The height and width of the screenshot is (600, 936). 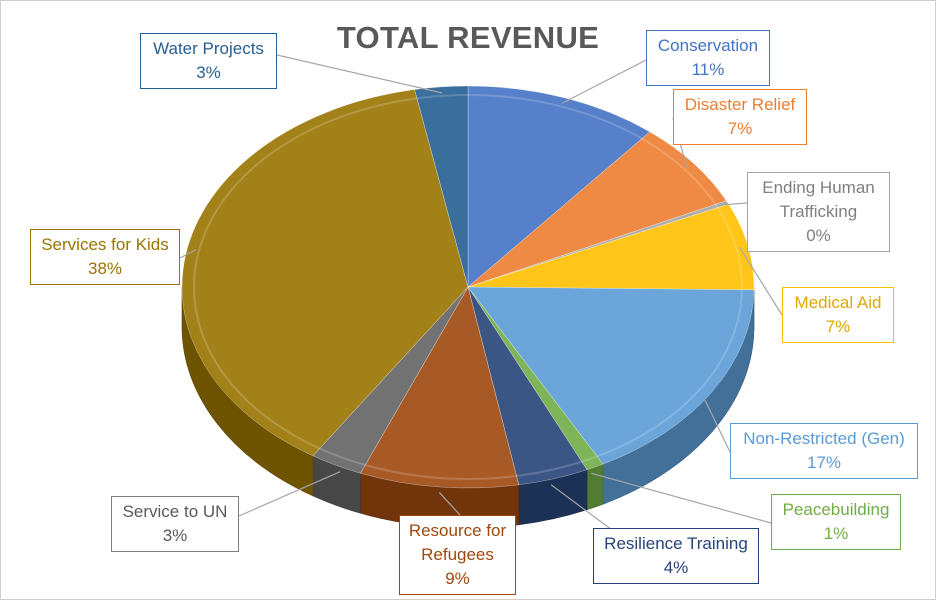 What do you see at coordinates (836, 509) in the screenshot?
I see `slice-label: Peacebuilding` at bounding box center [836, 509].